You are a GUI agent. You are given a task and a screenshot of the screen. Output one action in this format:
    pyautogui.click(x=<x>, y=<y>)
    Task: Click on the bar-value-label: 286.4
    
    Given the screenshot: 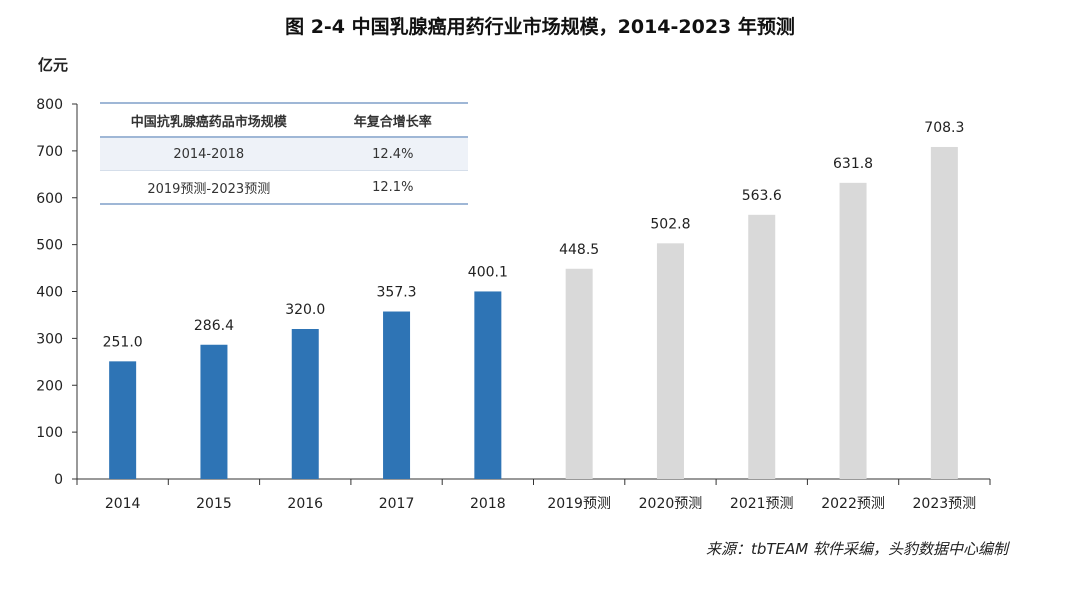 What is the action you would take?
    pyautogui.click(x=214, y=326)
    